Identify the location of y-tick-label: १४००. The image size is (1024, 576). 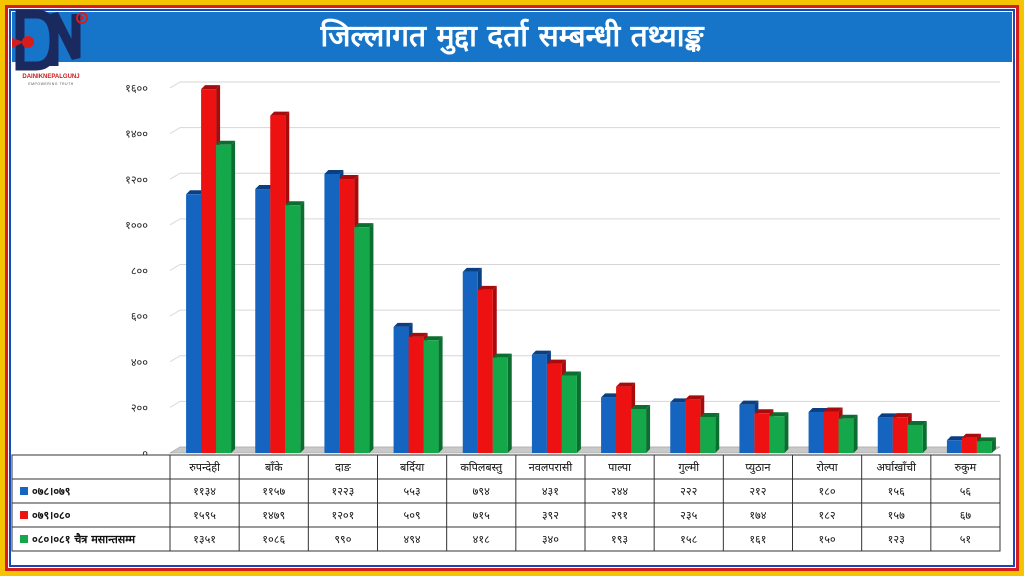
(136, 134).